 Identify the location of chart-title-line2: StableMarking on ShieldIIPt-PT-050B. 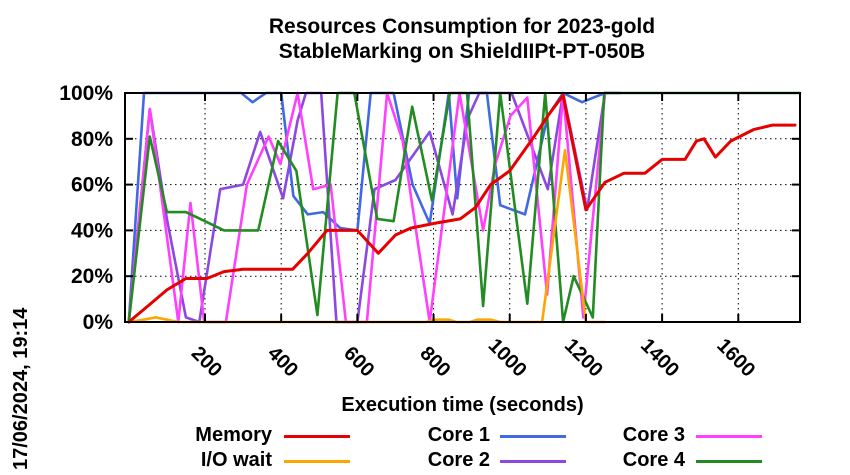
(462, 51).